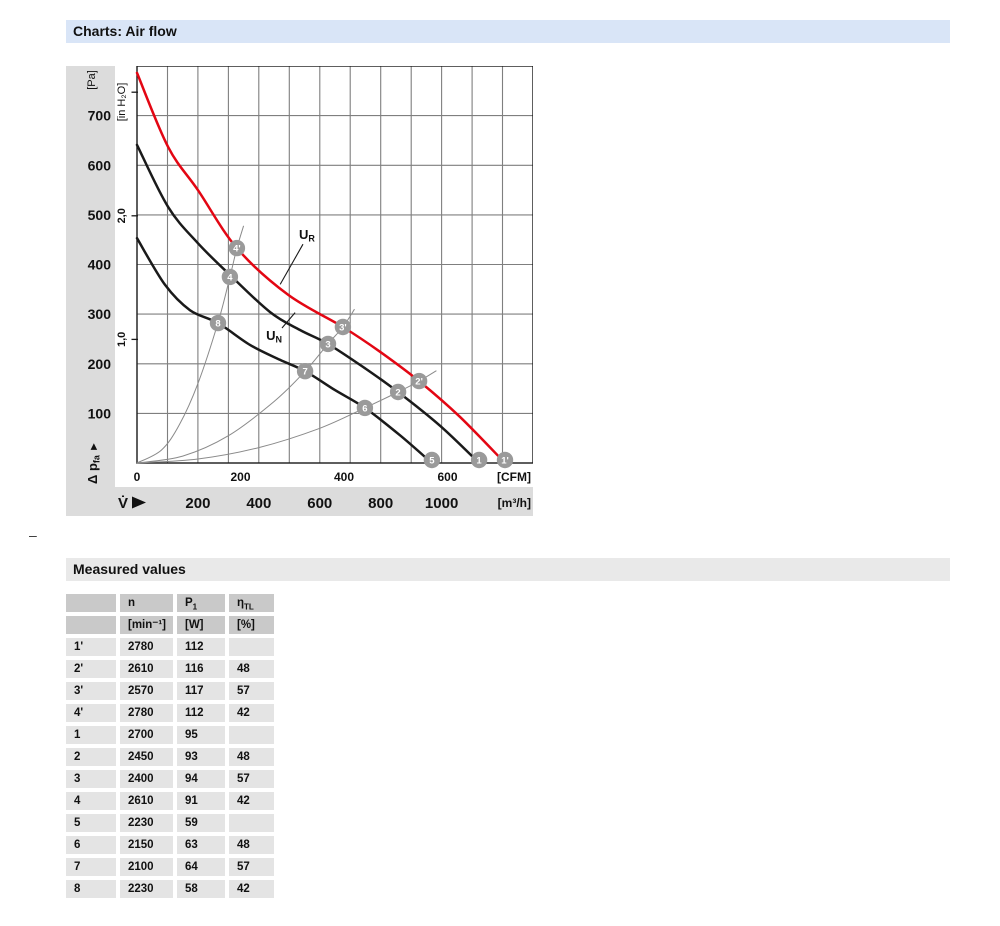 The height and width of the screenshot is (926, 1000). I want to click on table-cell: 2610, so click(146, 801).